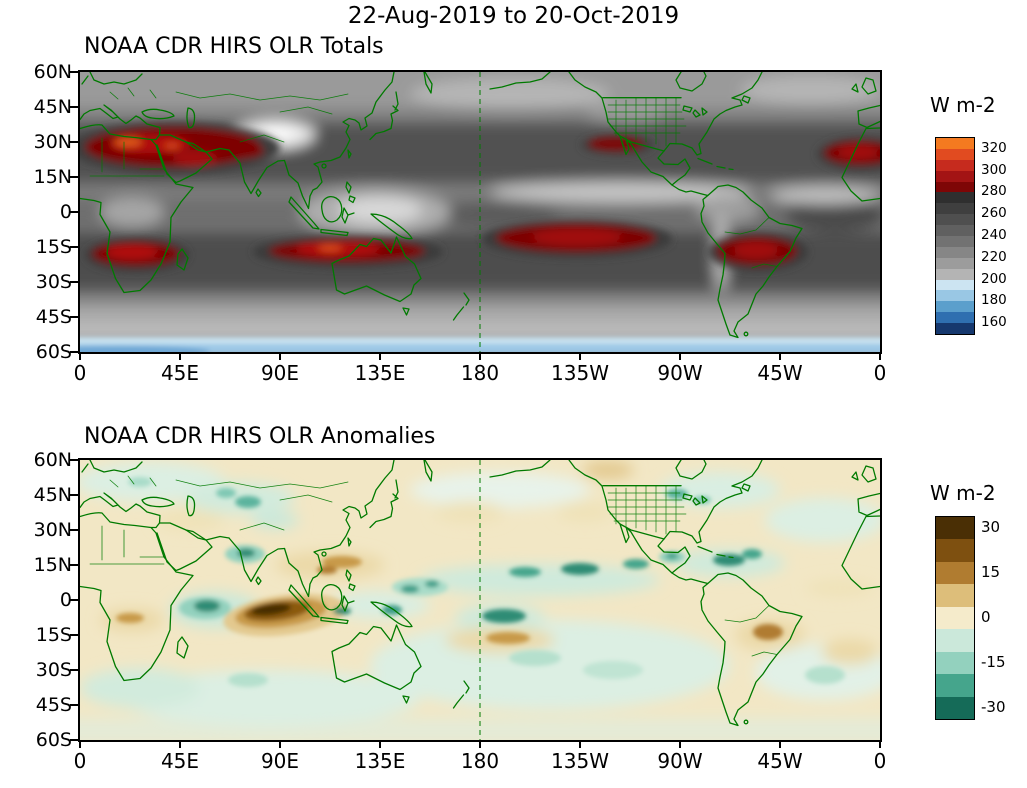 Image resolution: width=1027 pixels, height=788 pixels. I want to click on colorbar-label: 240, so click(994, 235).